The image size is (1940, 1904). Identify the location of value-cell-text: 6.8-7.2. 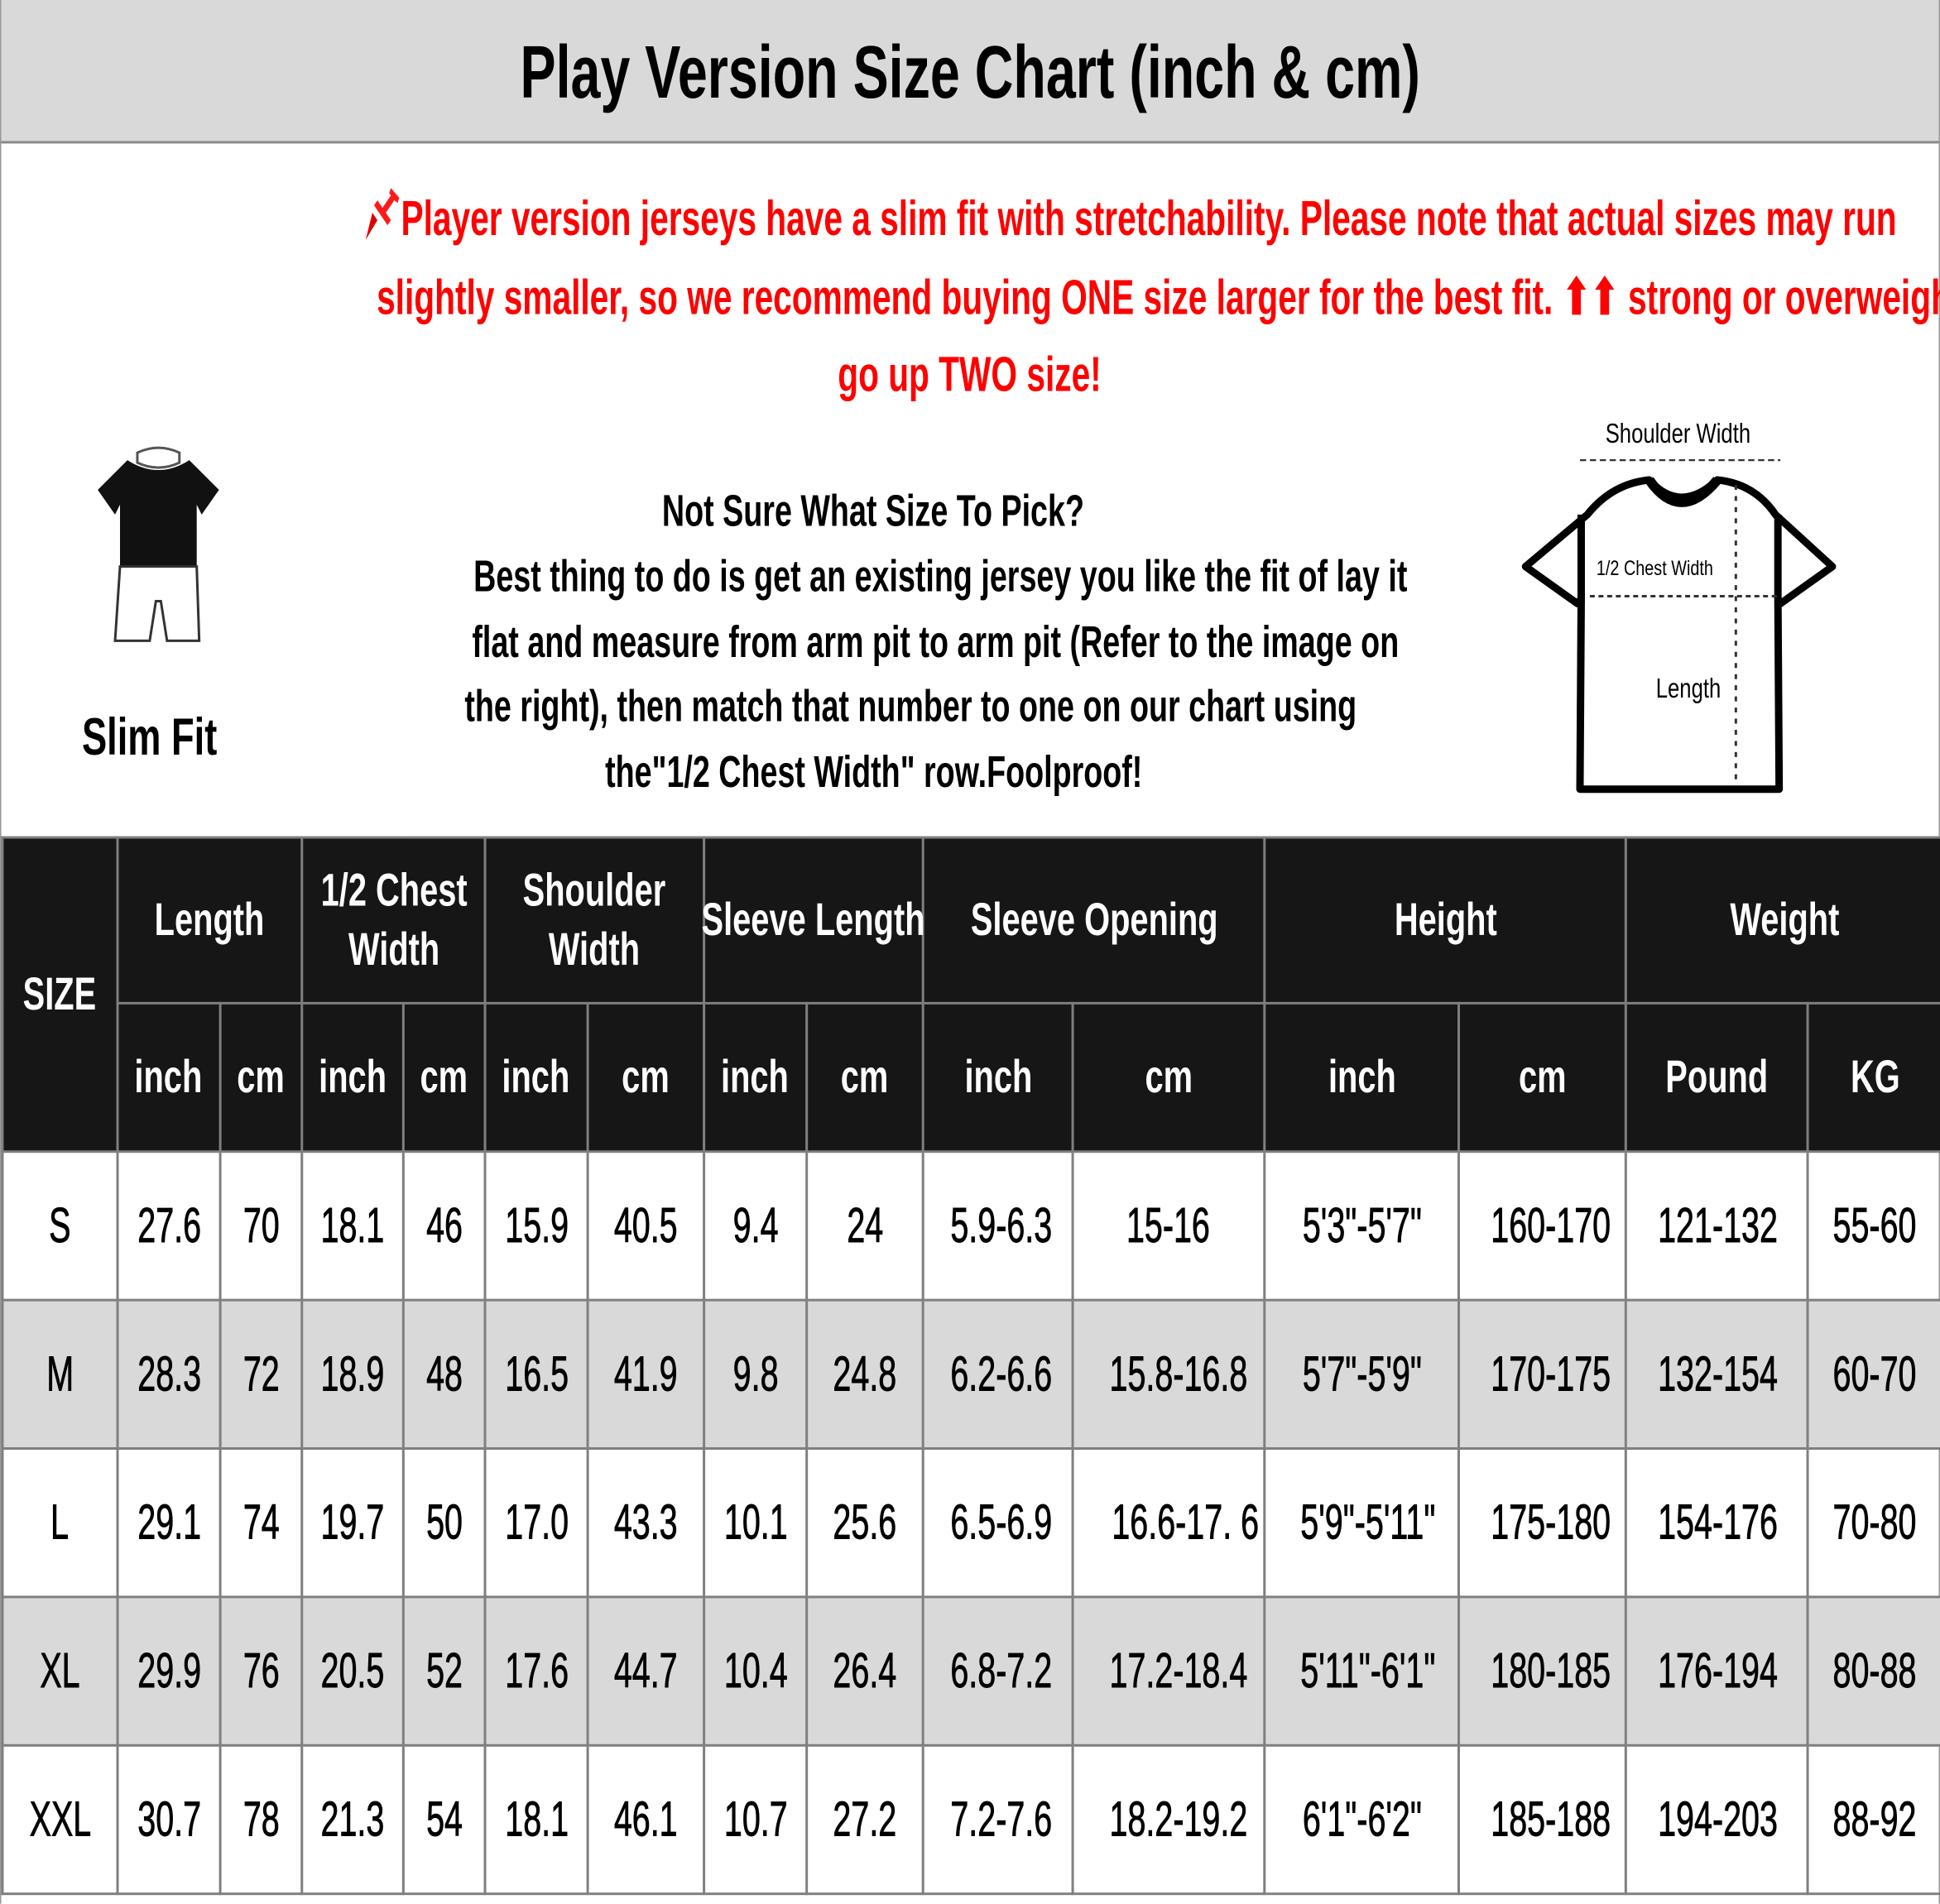
(1001, 1671).